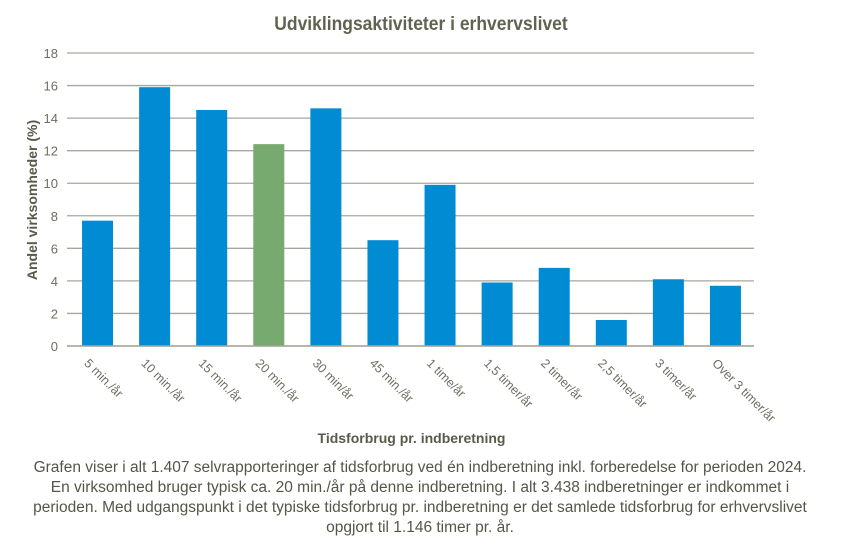 The width and height of the screenshot is (842, 558). Describe the element at coordinates (54, 248) in the screenshot. I see `y-tick-label: 6` at that location.